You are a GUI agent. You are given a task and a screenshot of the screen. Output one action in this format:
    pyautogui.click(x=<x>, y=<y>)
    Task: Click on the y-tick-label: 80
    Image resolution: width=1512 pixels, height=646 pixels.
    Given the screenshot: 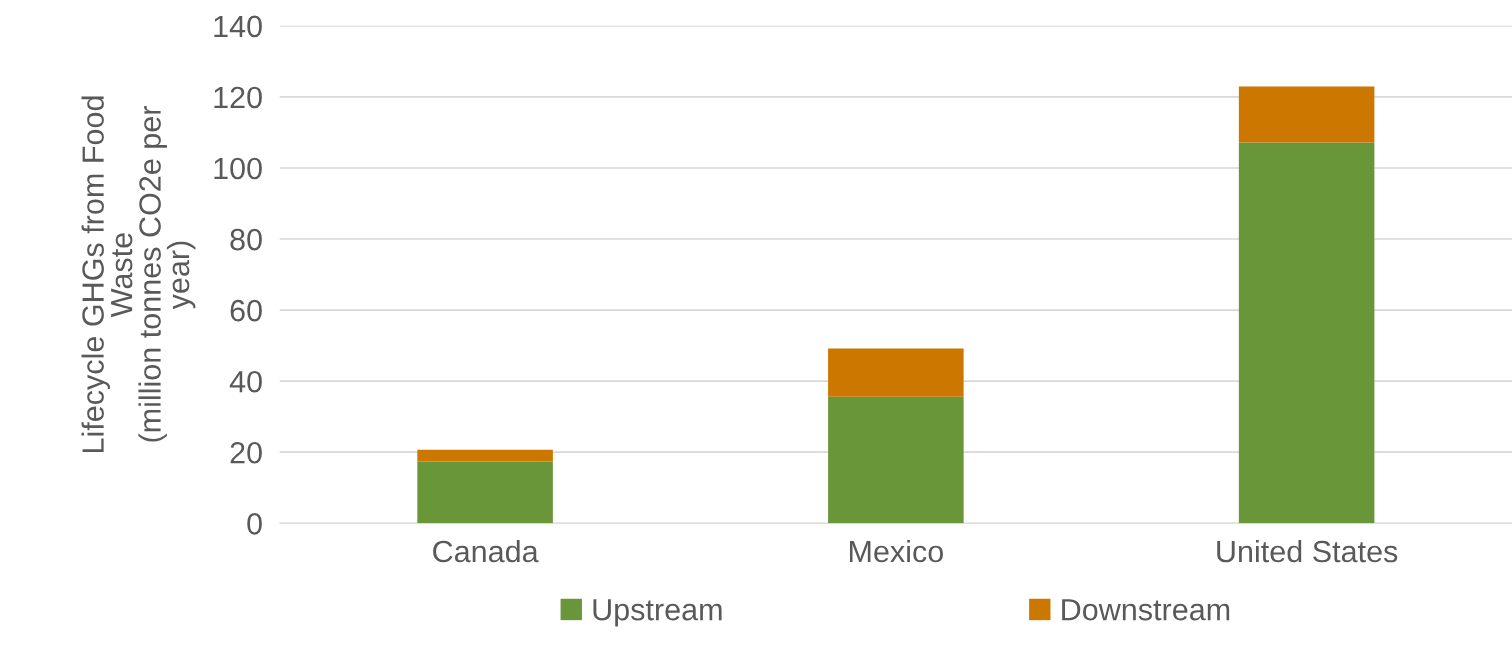 What is the action you would take?
    pyautogui.click(x=246, y=239)
    